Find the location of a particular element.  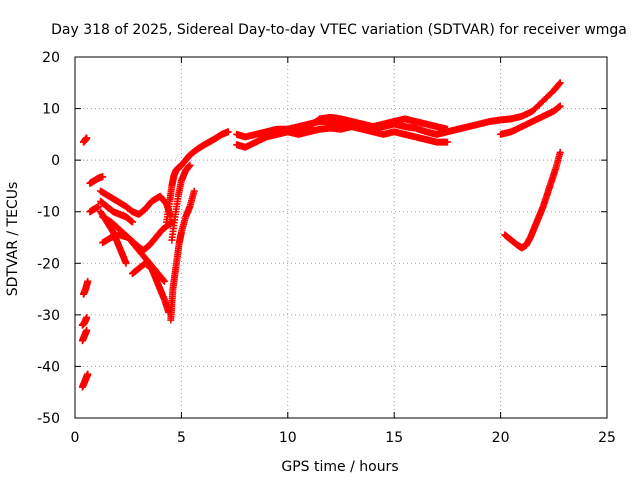

y-tick-label: -40 is located at coordinates (48, 367).